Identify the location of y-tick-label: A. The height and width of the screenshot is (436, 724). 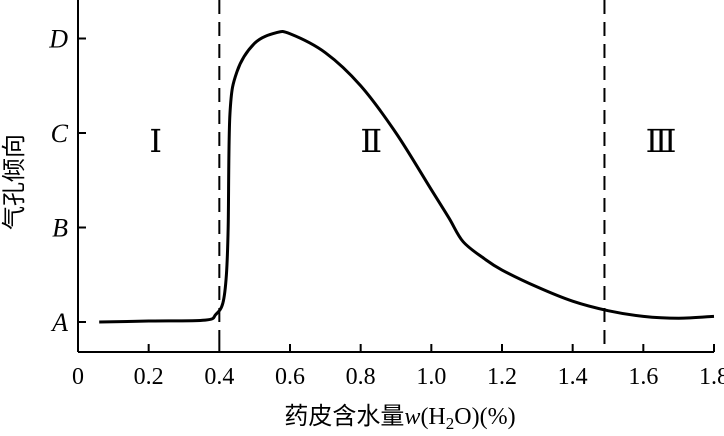
(59, 322).